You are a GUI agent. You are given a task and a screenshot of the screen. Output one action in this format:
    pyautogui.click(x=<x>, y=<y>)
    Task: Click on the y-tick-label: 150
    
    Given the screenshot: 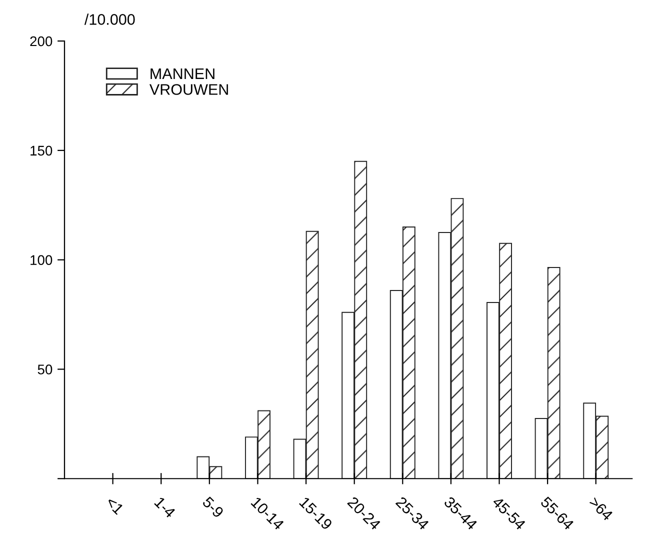 What is the action you would take?
    pyautogui.click(x=41, y=151)
    